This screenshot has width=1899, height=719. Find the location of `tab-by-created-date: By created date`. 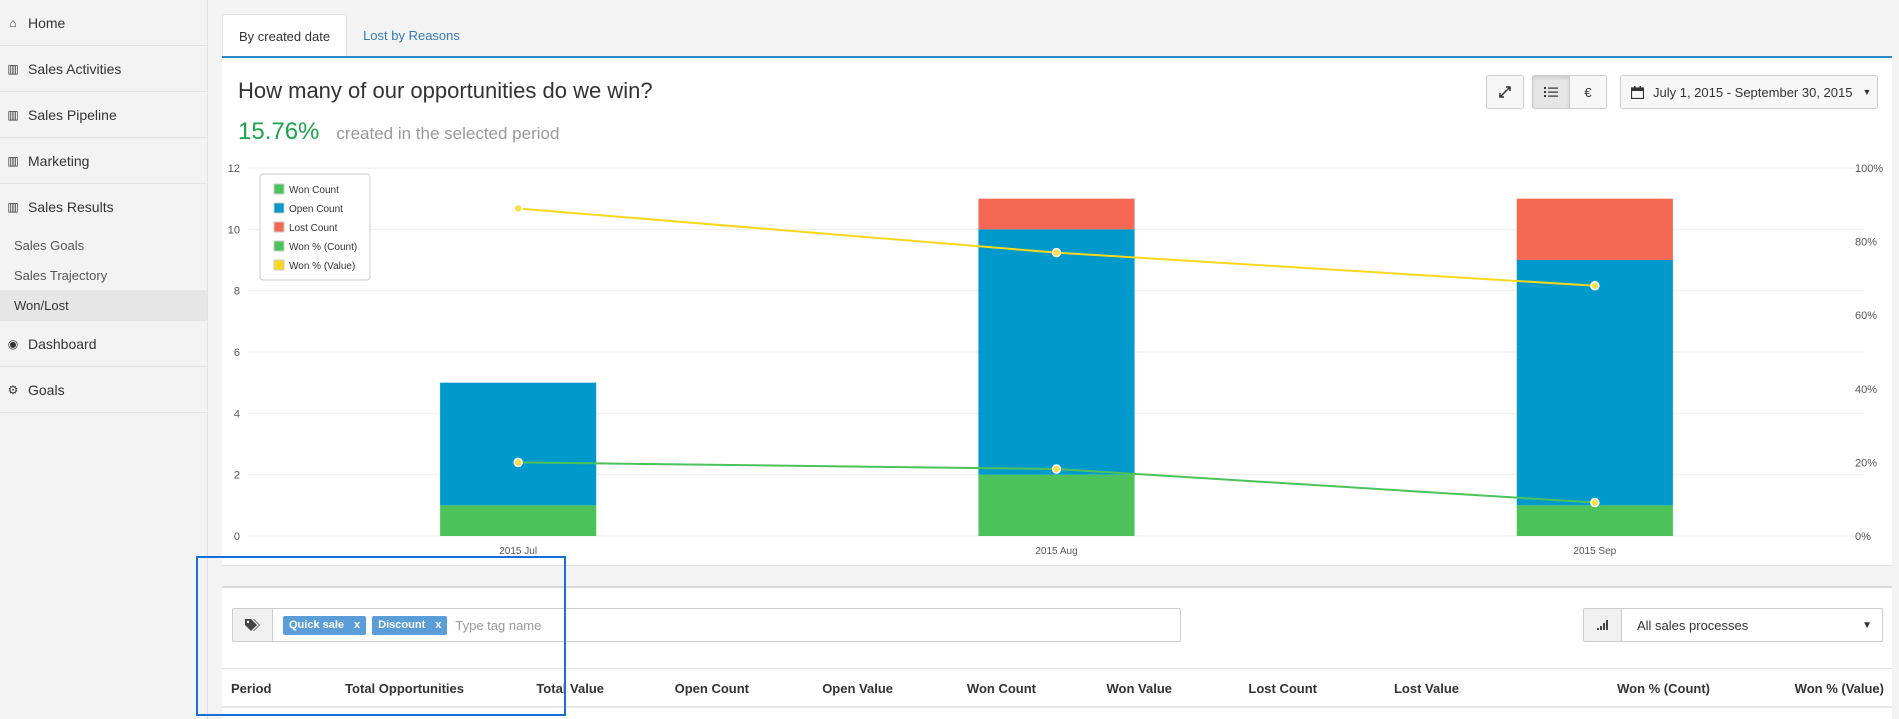

tab-by-created-date: By created date is located at coordinates (285, 35).